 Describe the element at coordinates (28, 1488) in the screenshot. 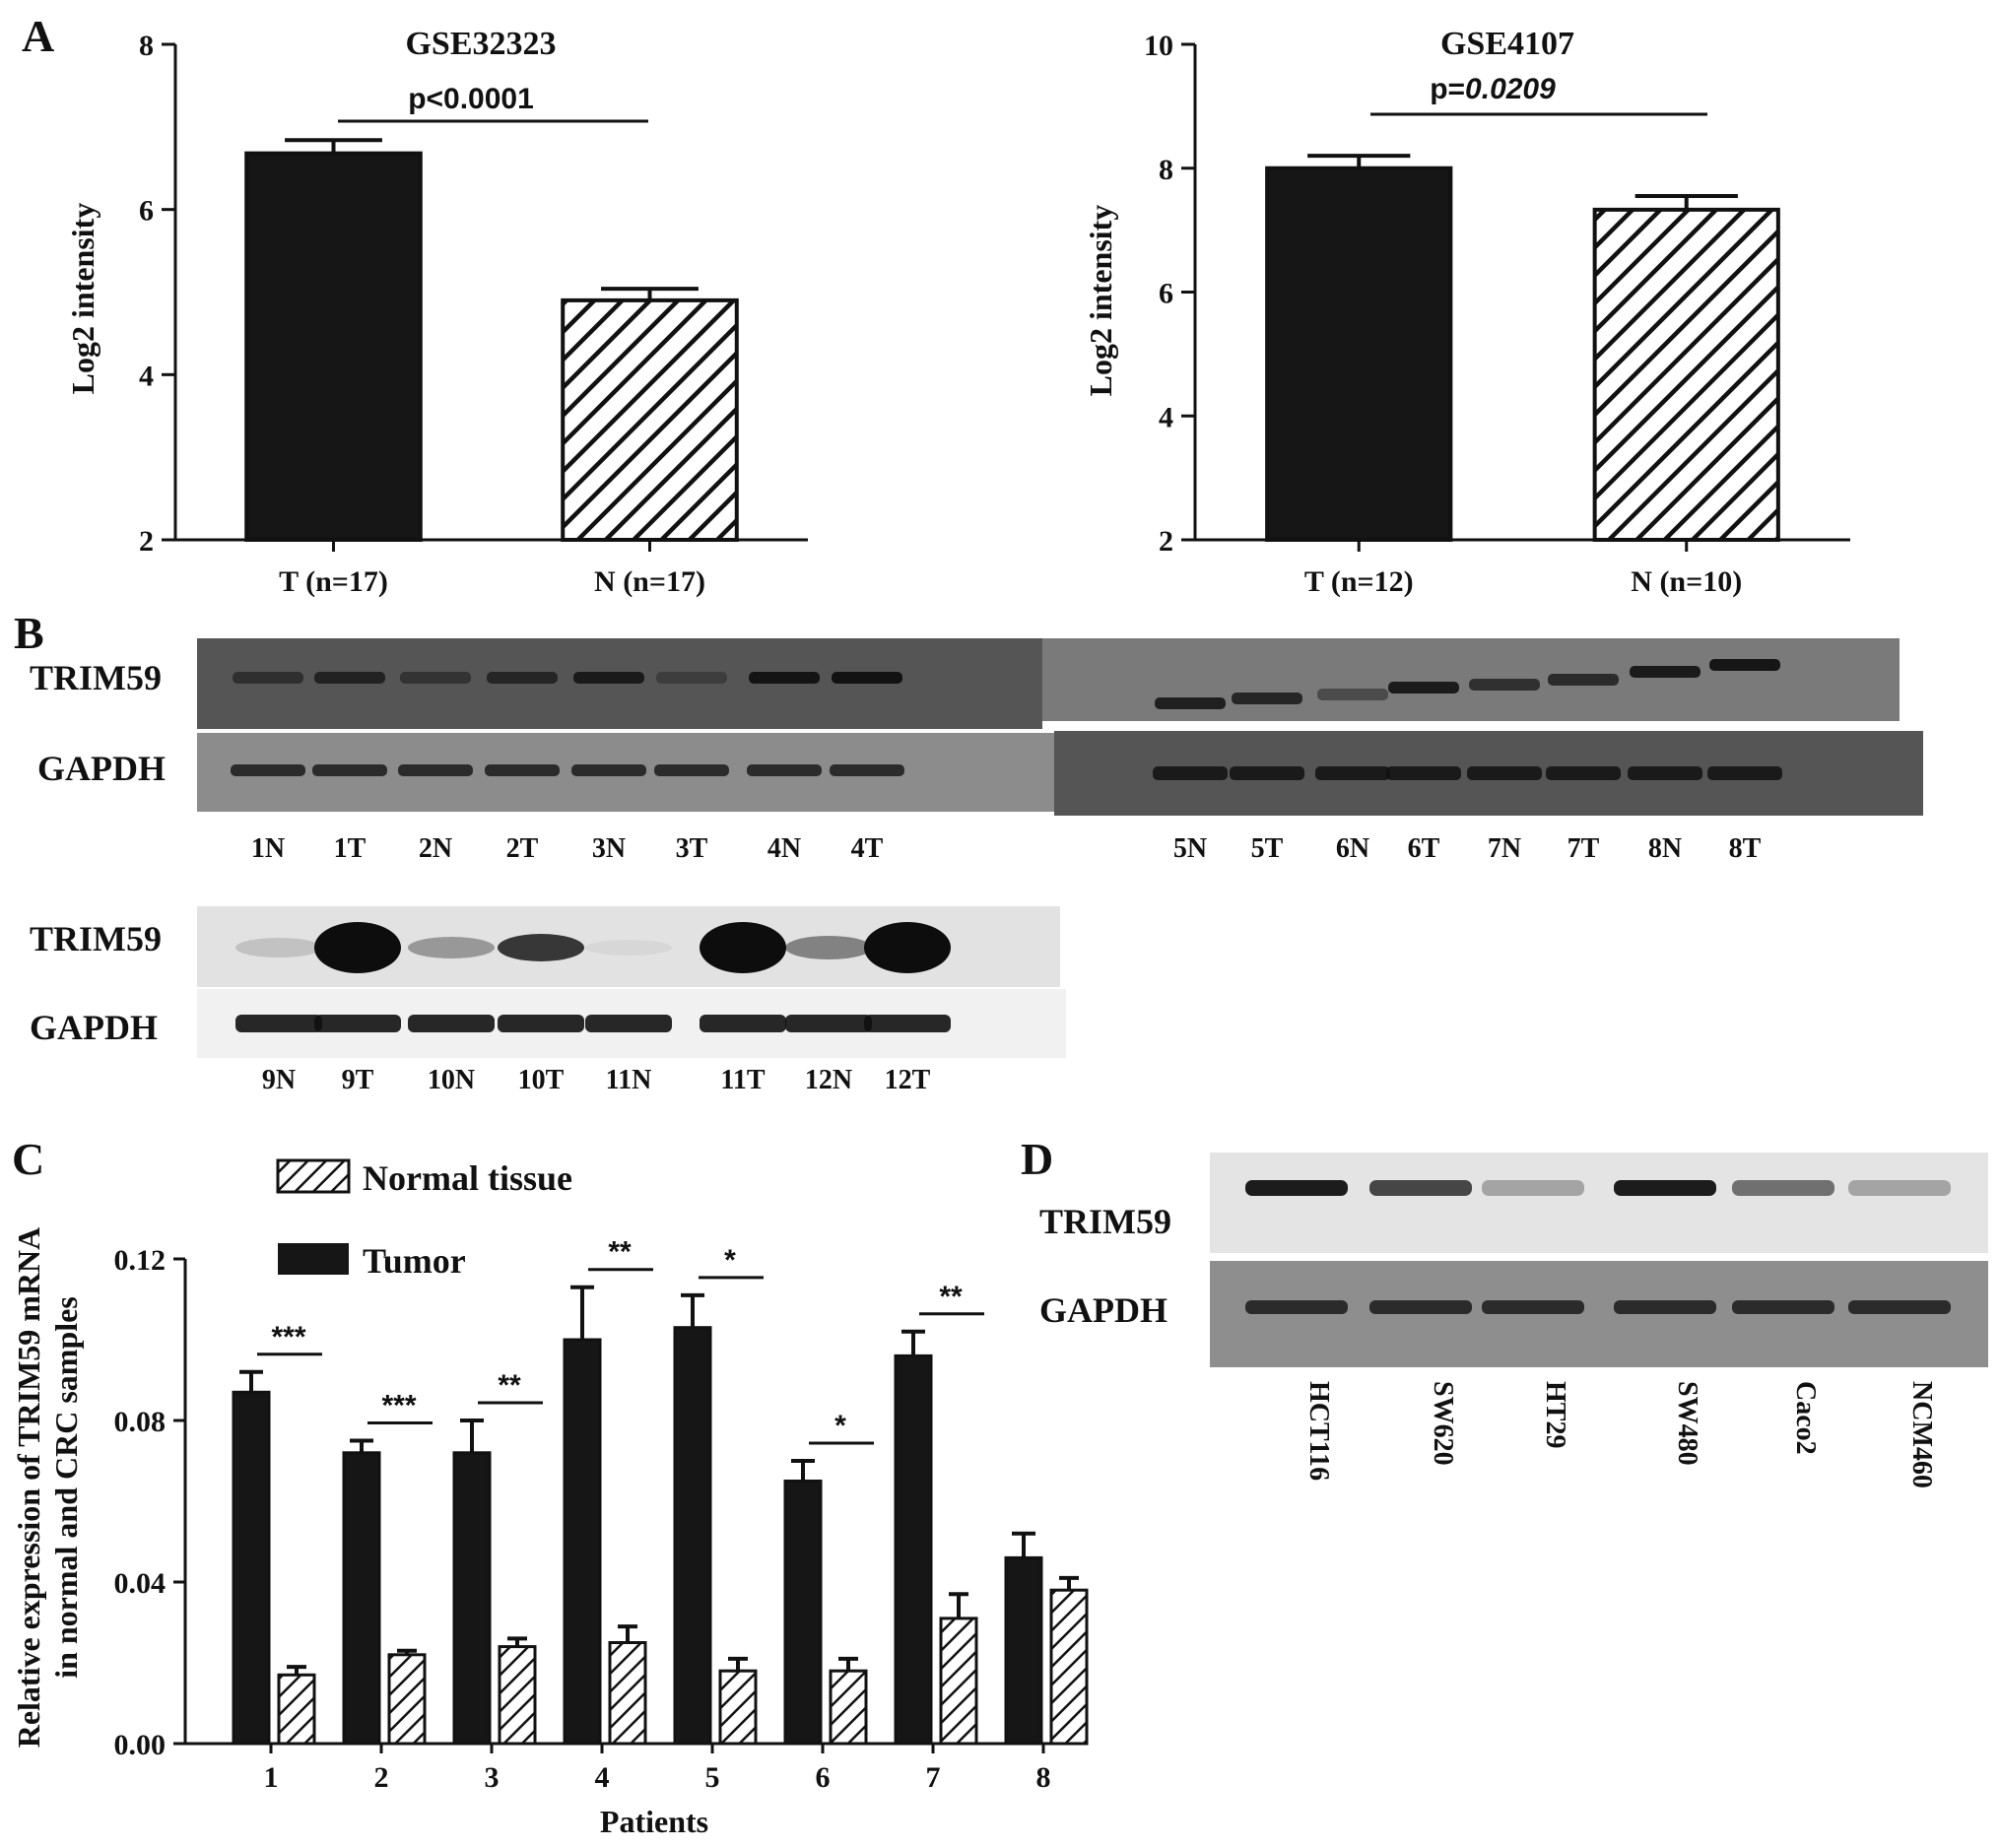

I see `chart-c-ylabel-line1: Relative expression of TRIM59 mRNA` at that location.